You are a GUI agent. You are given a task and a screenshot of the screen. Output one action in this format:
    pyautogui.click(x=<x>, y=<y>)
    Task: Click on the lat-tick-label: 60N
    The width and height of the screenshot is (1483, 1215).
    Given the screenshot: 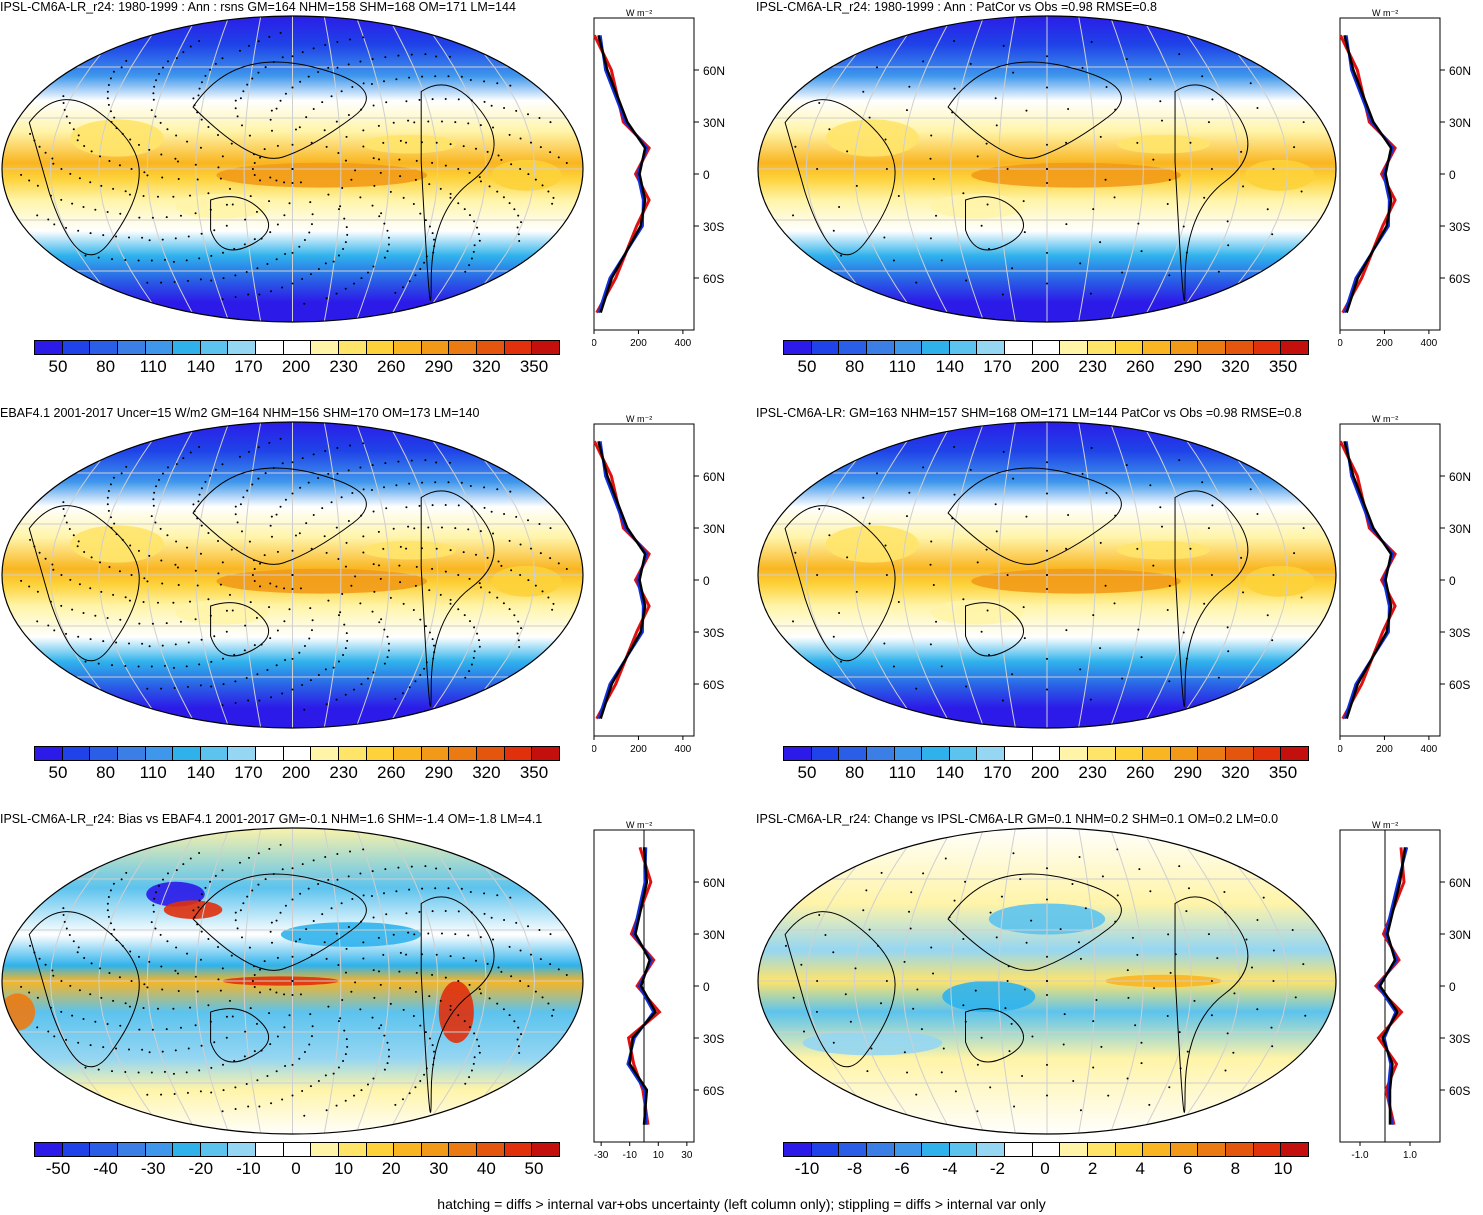 What is the action you would take?
    pyautogui.click(x=714, y=71)
    